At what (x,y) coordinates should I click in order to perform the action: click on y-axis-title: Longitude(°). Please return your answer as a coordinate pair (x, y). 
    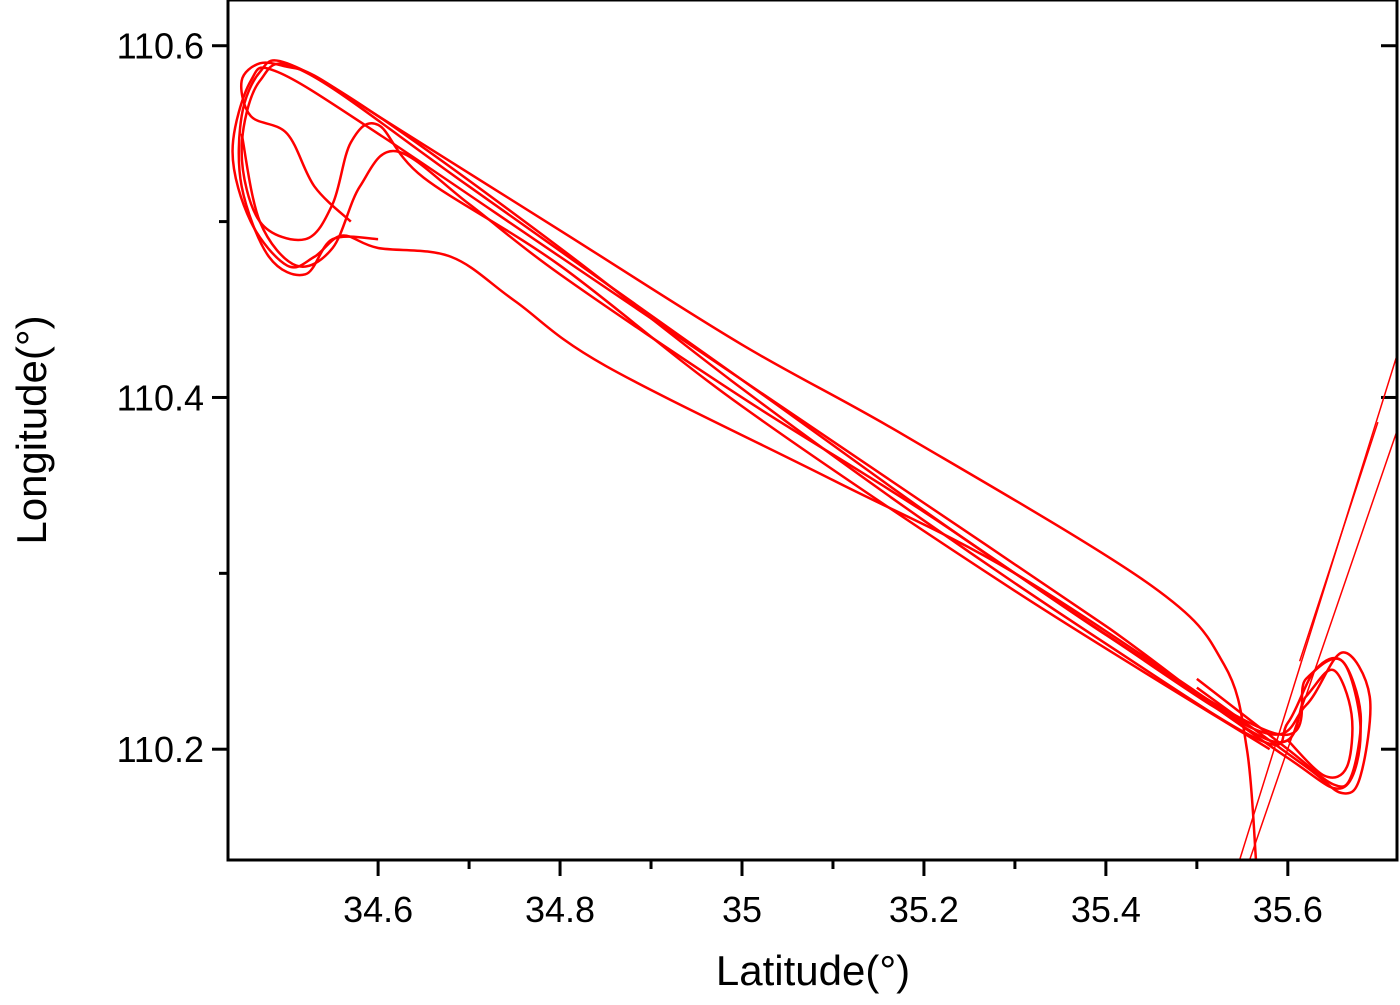
    Looking at the image, I should click on (31, 429).